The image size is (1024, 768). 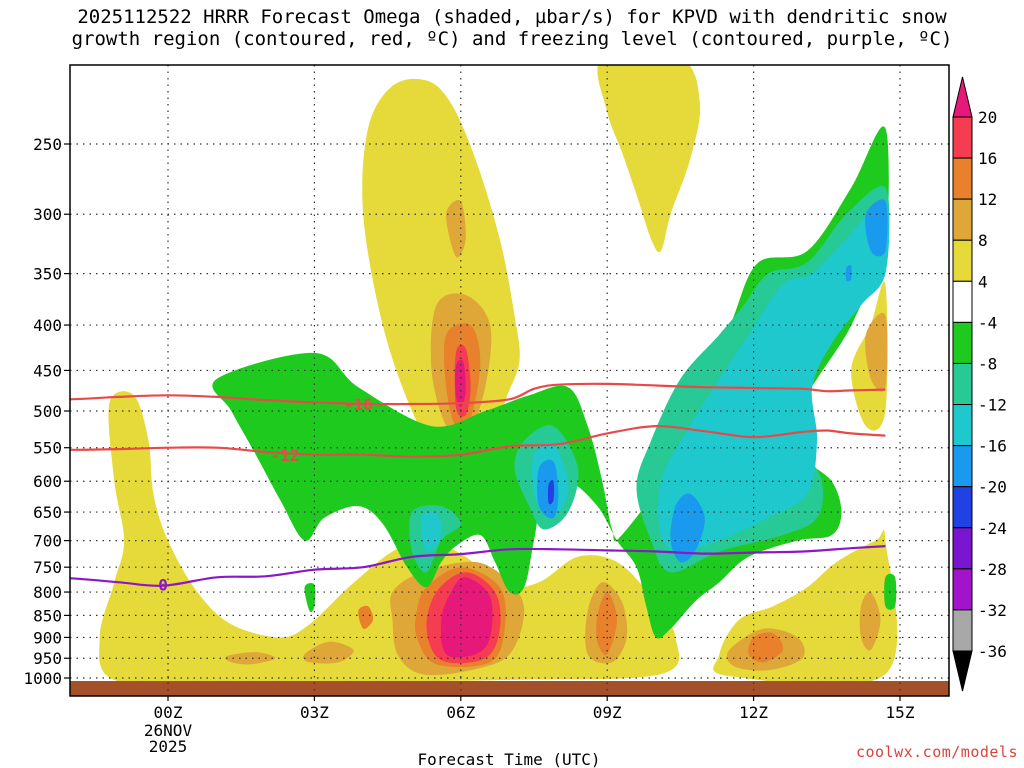 I want to click on contour-line-dgz-neg12, so click(x=478, y=441).